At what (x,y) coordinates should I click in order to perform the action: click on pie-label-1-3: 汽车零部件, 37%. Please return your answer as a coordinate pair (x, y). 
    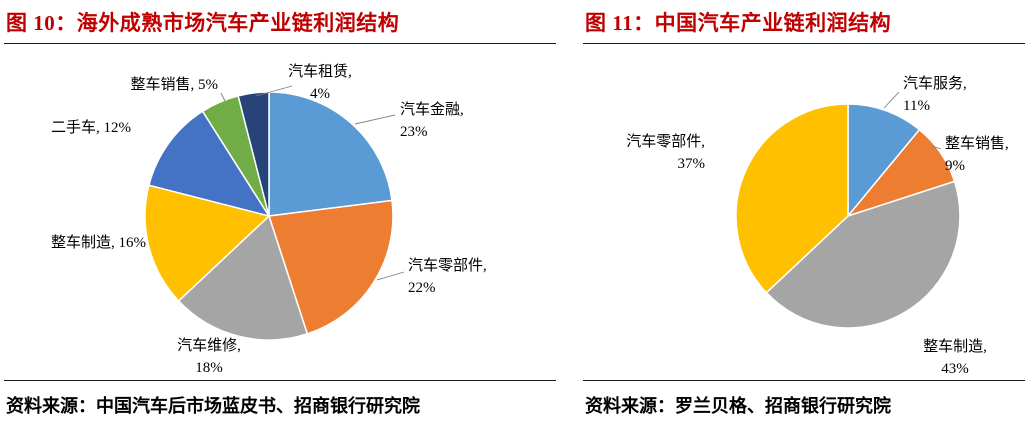
    Looking at the image, I should click on (665, 152).